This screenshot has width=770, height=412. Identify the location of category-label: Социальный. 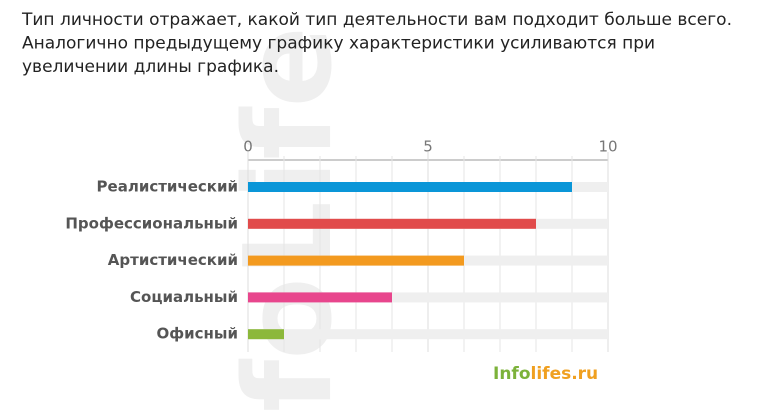
(184, 297).